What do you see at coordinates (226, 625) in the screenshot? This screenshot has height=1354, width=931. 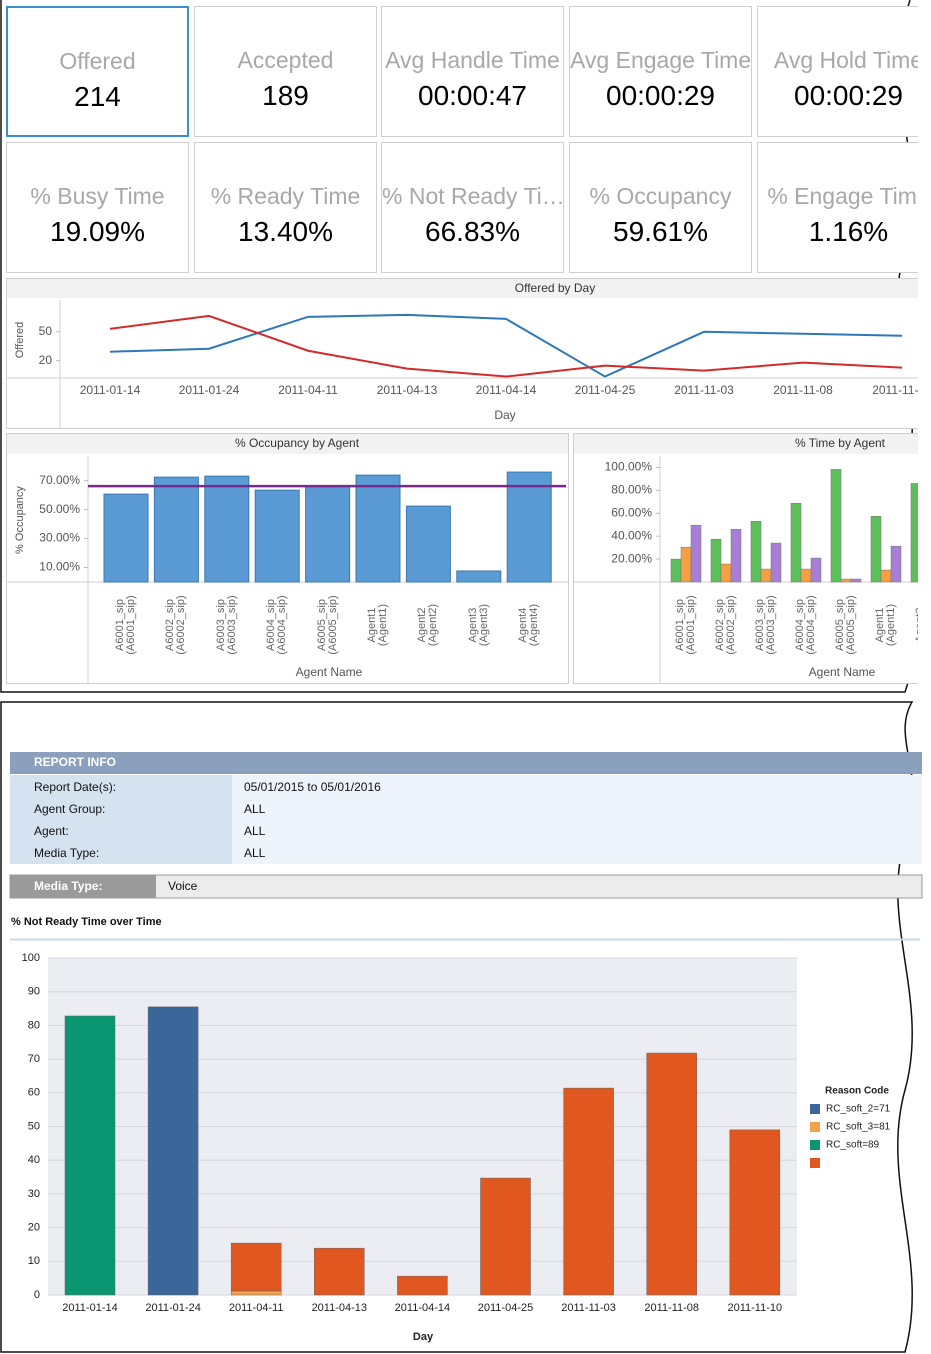 I see `x-tick-label: A6003_sip (A6003_sip)` at bounding box center [226, 625].